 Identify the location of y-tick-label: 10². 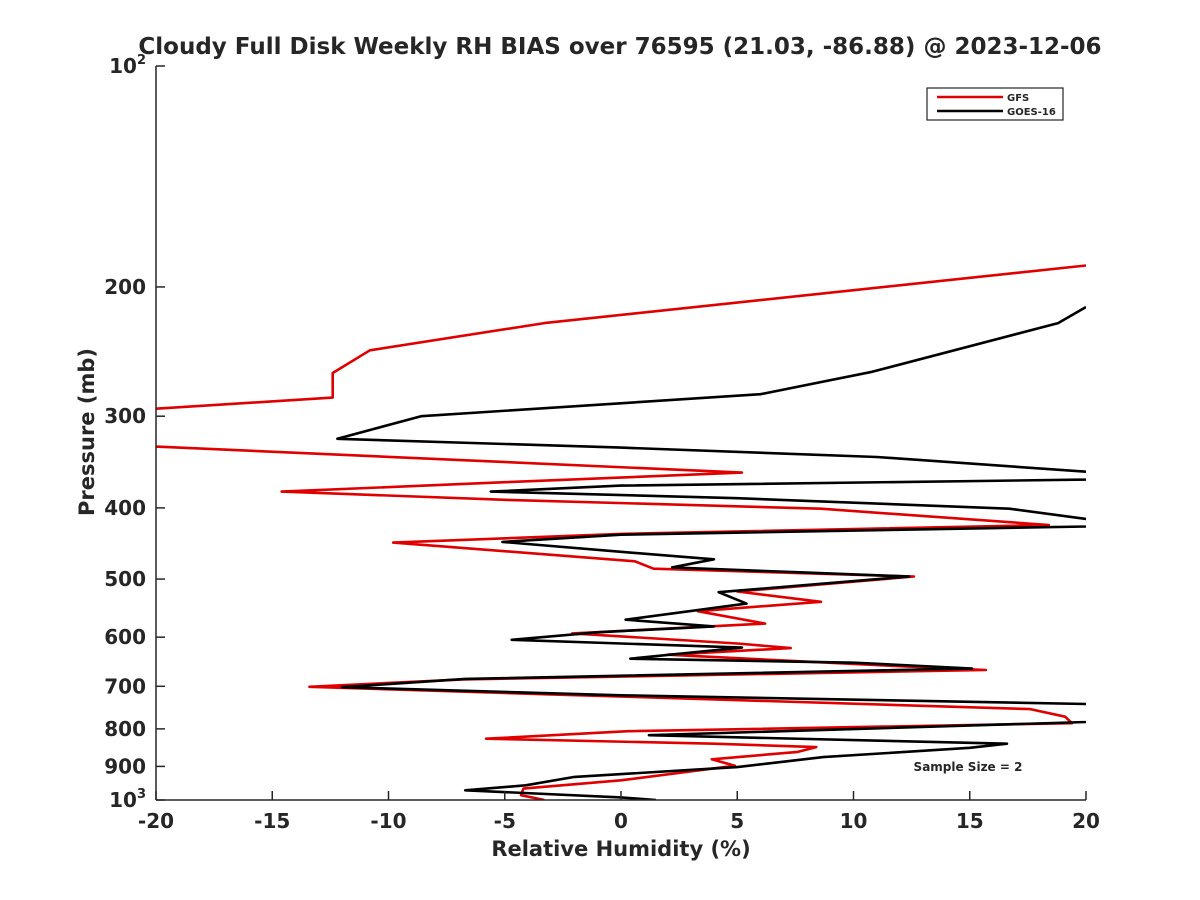
(127, 65).